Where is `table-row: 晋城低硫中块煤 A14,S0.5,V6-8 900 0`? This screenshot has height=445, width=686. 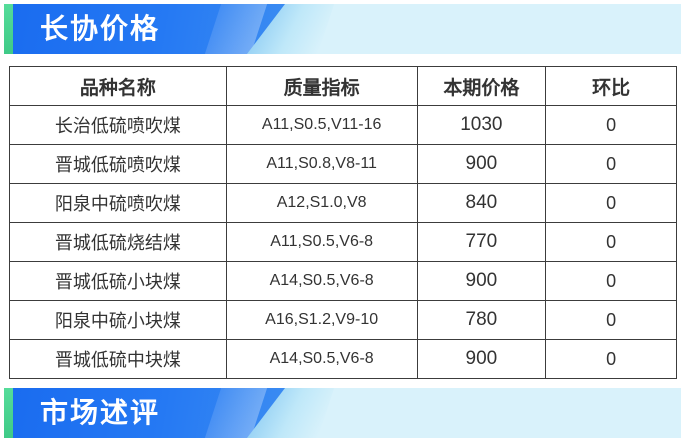 table-row: 晋城低硫中块煤 A14,S0.5,V6-8 900 0 is located at coordinates (343, 359).